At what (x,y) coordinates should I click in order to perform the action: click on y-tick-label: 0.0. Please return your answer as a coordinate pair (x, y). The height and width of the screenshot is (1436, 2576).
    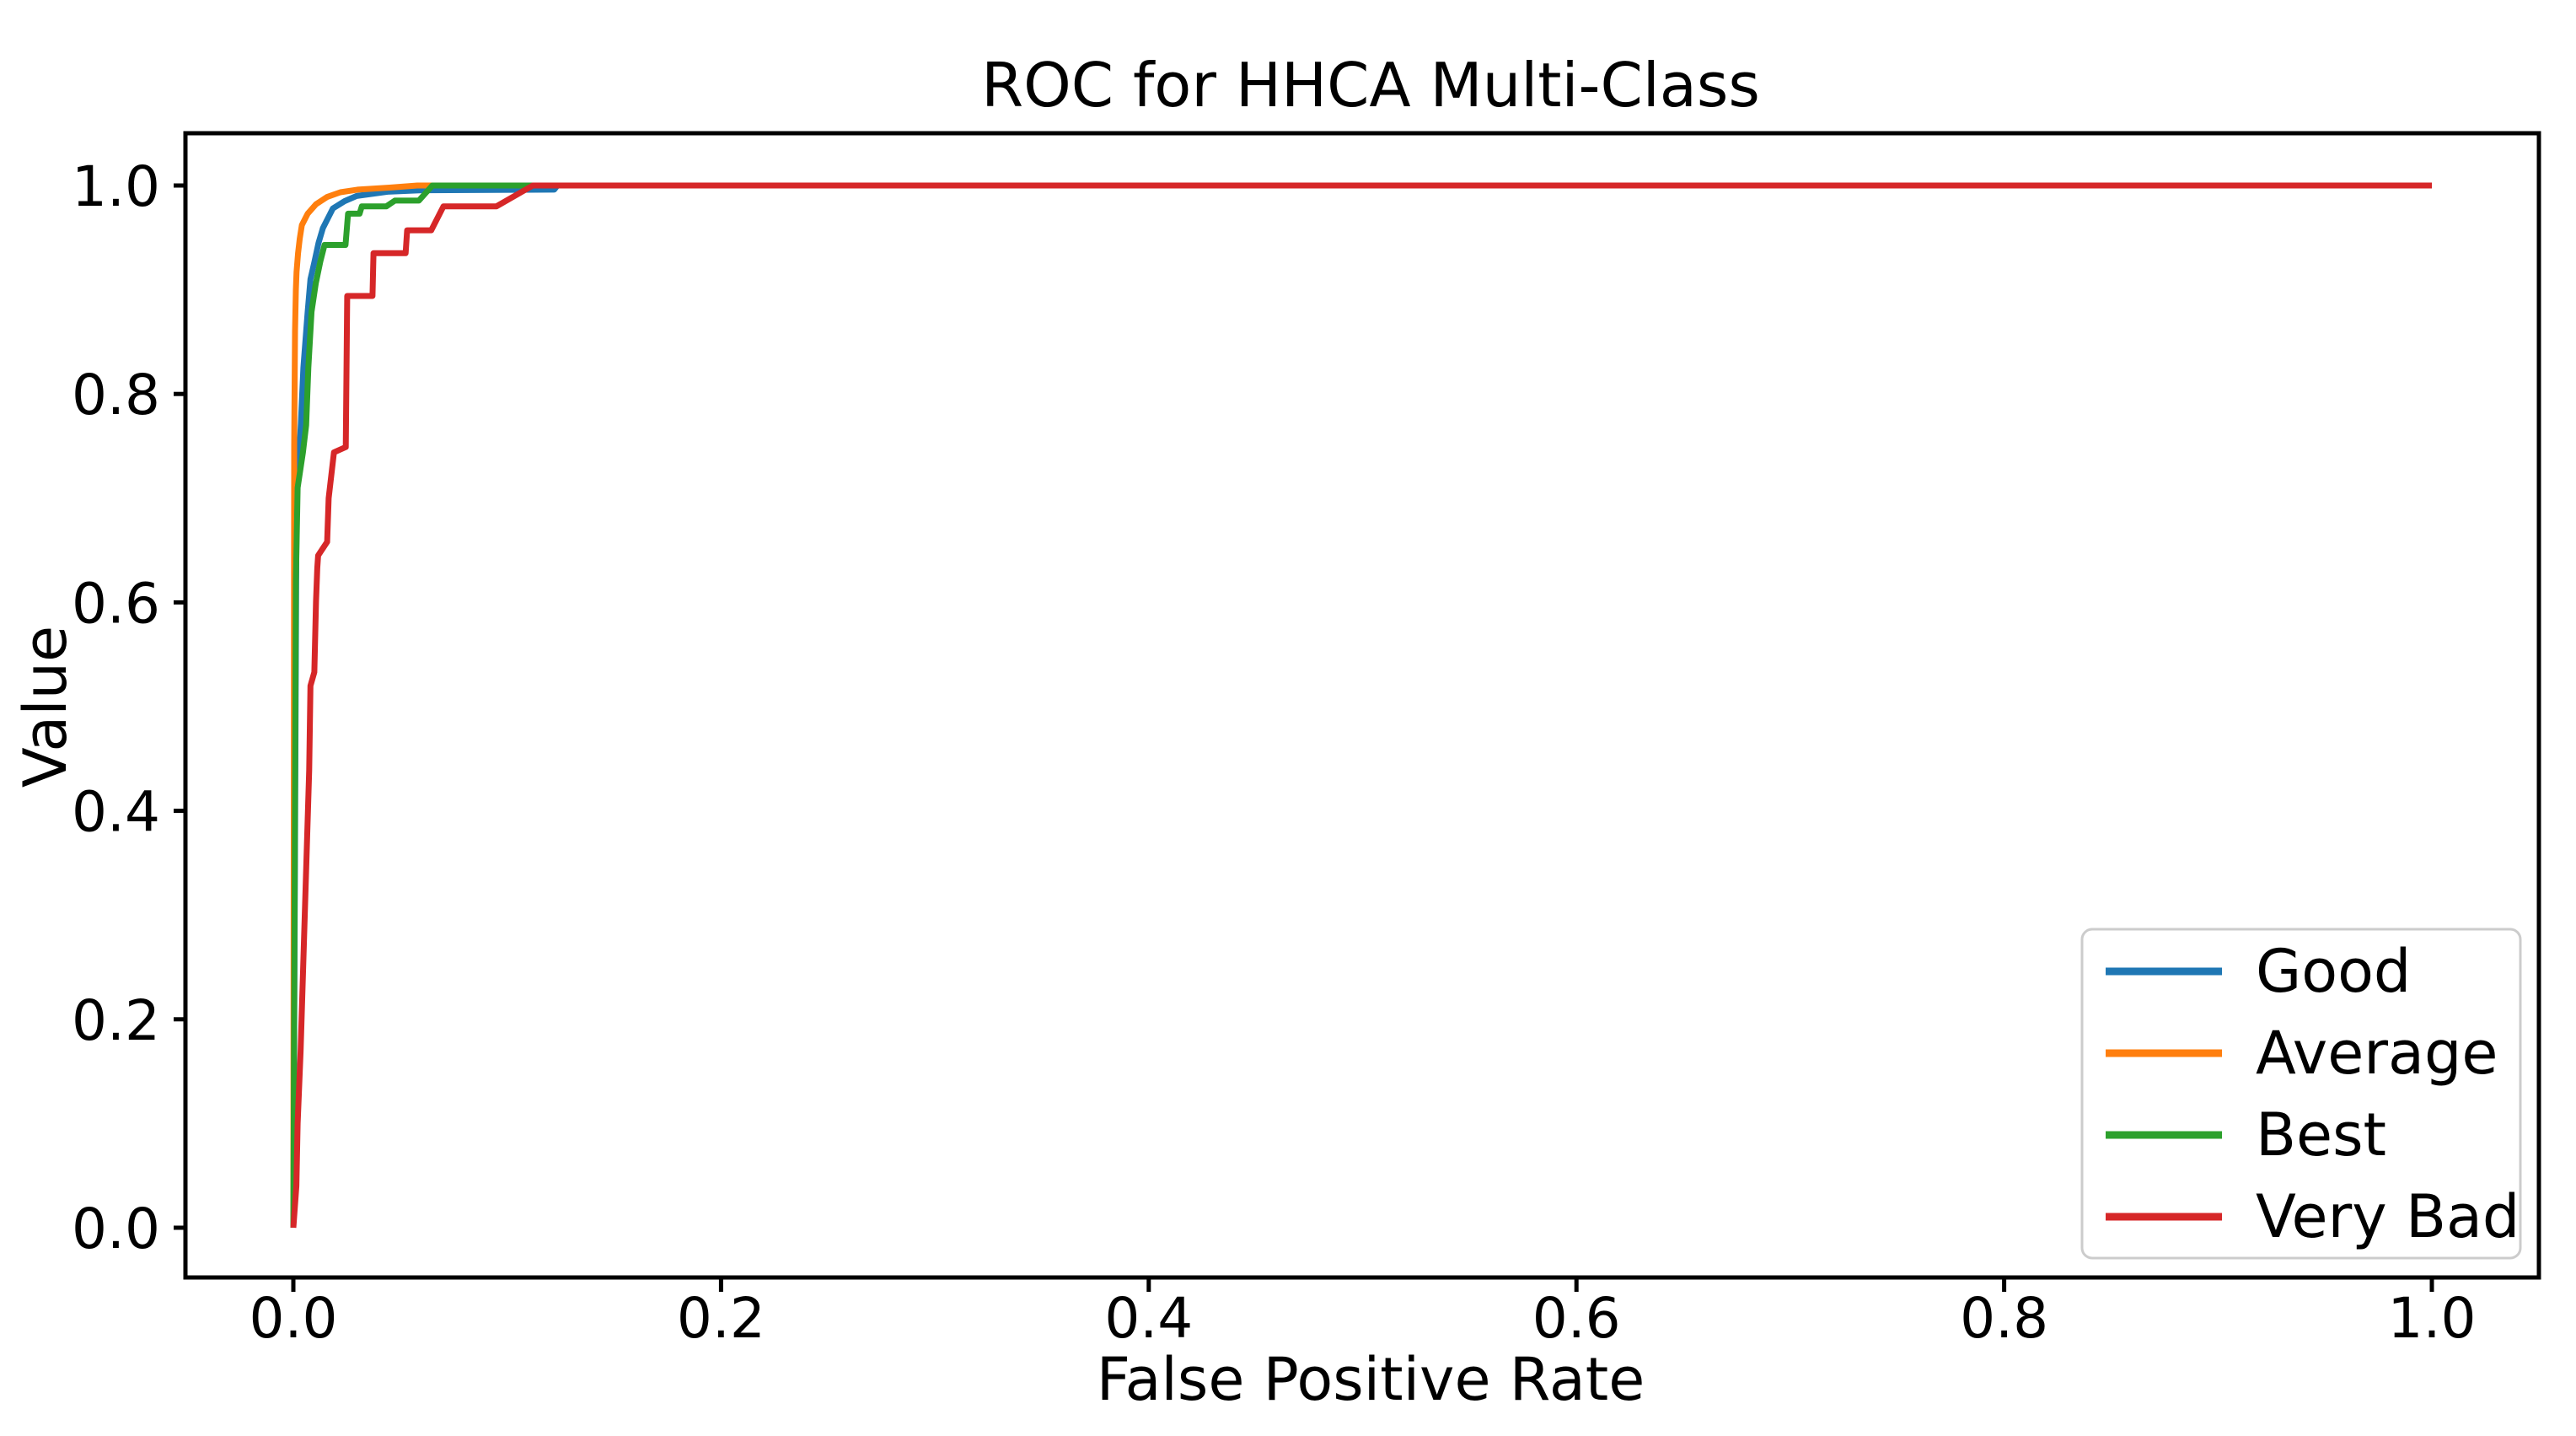
    Looking at the image, I should click on (116, 1229).